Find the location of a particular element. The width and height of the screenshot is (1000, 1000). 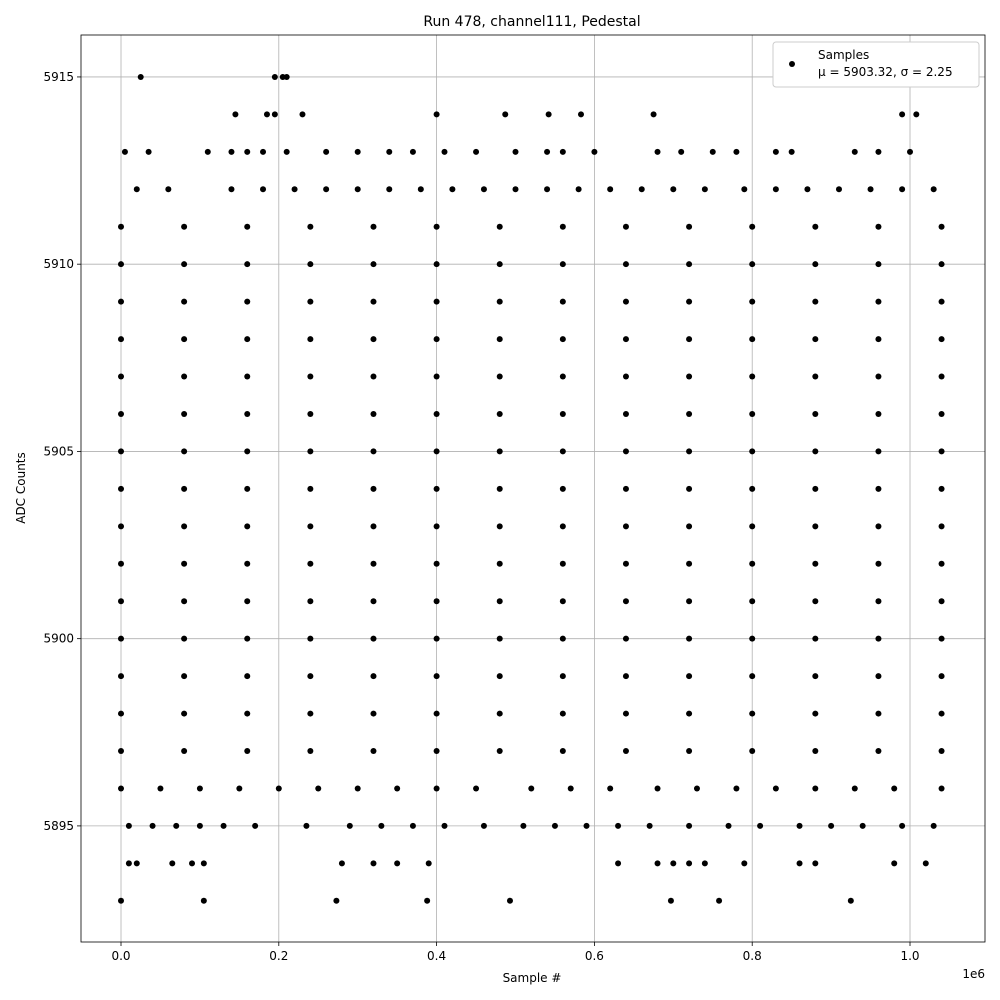

x-offset-label: 1e6 is located at coordinates (973, 974).